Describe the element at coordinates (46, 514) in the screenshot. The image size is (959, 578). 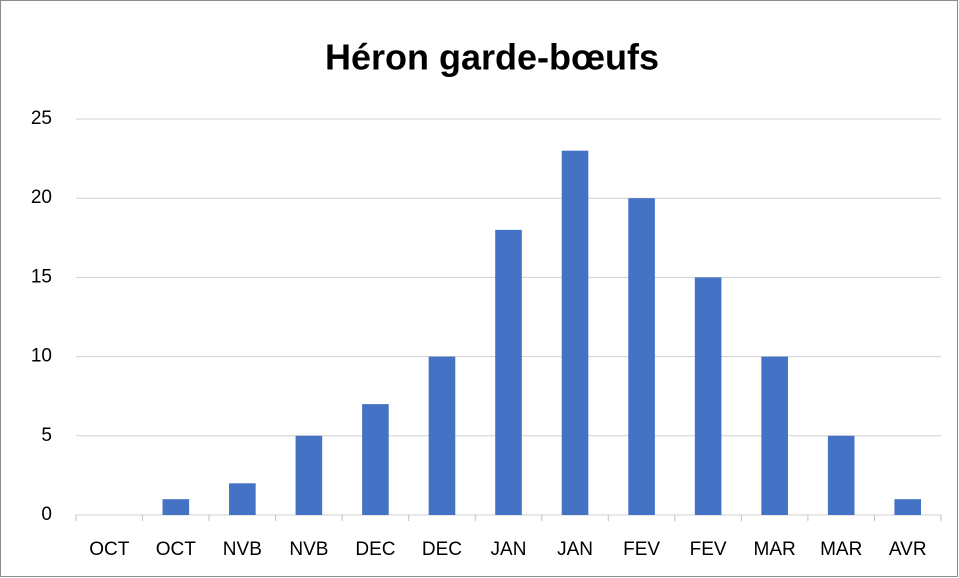
I see `y-tick-label: 0` at that location.